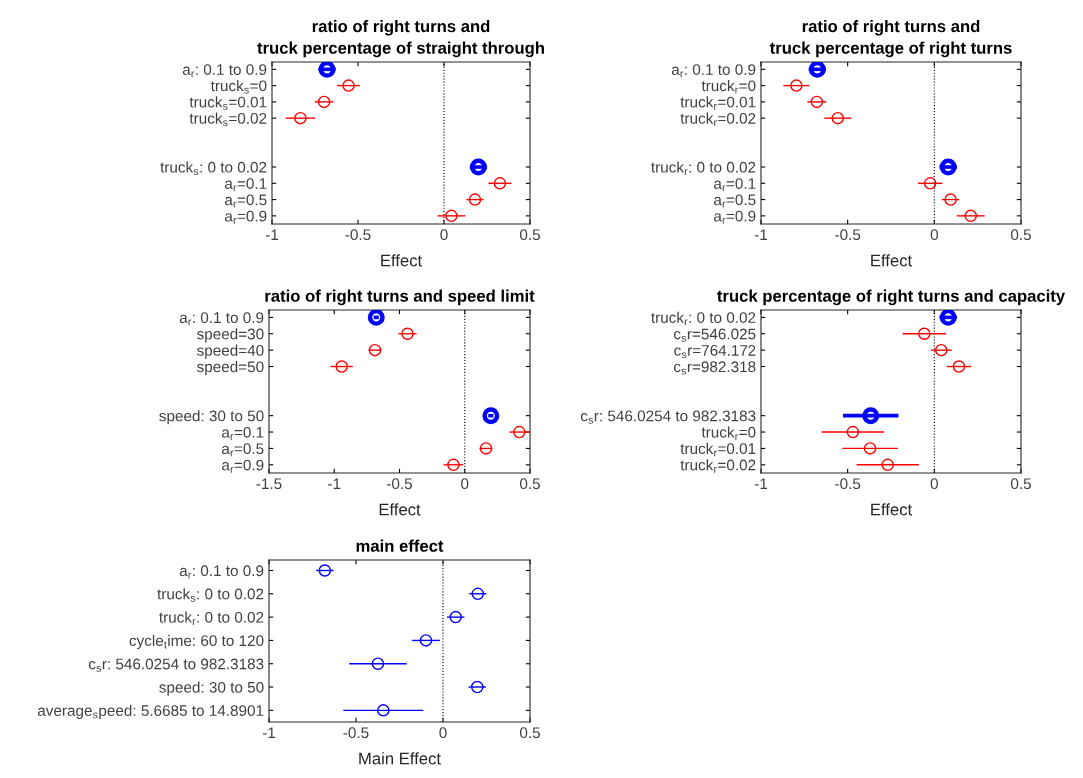  What do you see at coordinates (228, 119) in the screenshot?
I see `y-tick-label: truck$_{s}$=0.02` at bounding box center [228, 119].